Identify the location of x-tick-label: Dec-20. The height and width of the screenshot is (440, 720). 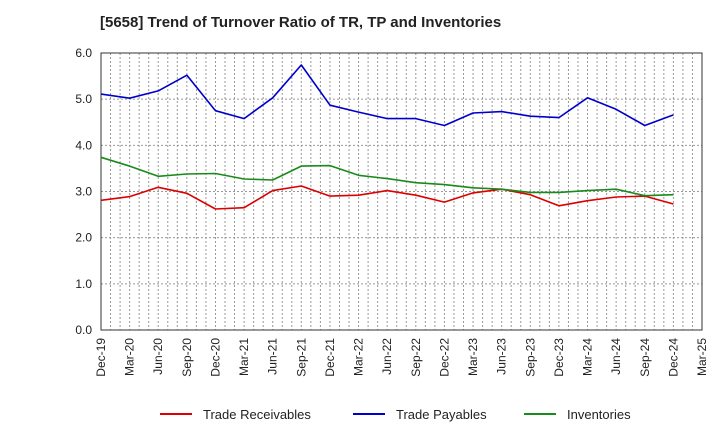
(215, 357).